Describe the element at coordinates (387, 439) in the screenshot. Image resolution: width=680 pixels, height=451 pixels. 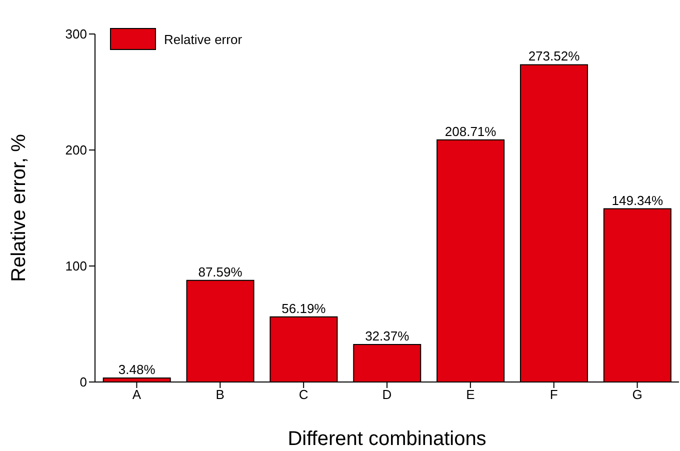
I see `x-axis-title: Different combinations` at that location.